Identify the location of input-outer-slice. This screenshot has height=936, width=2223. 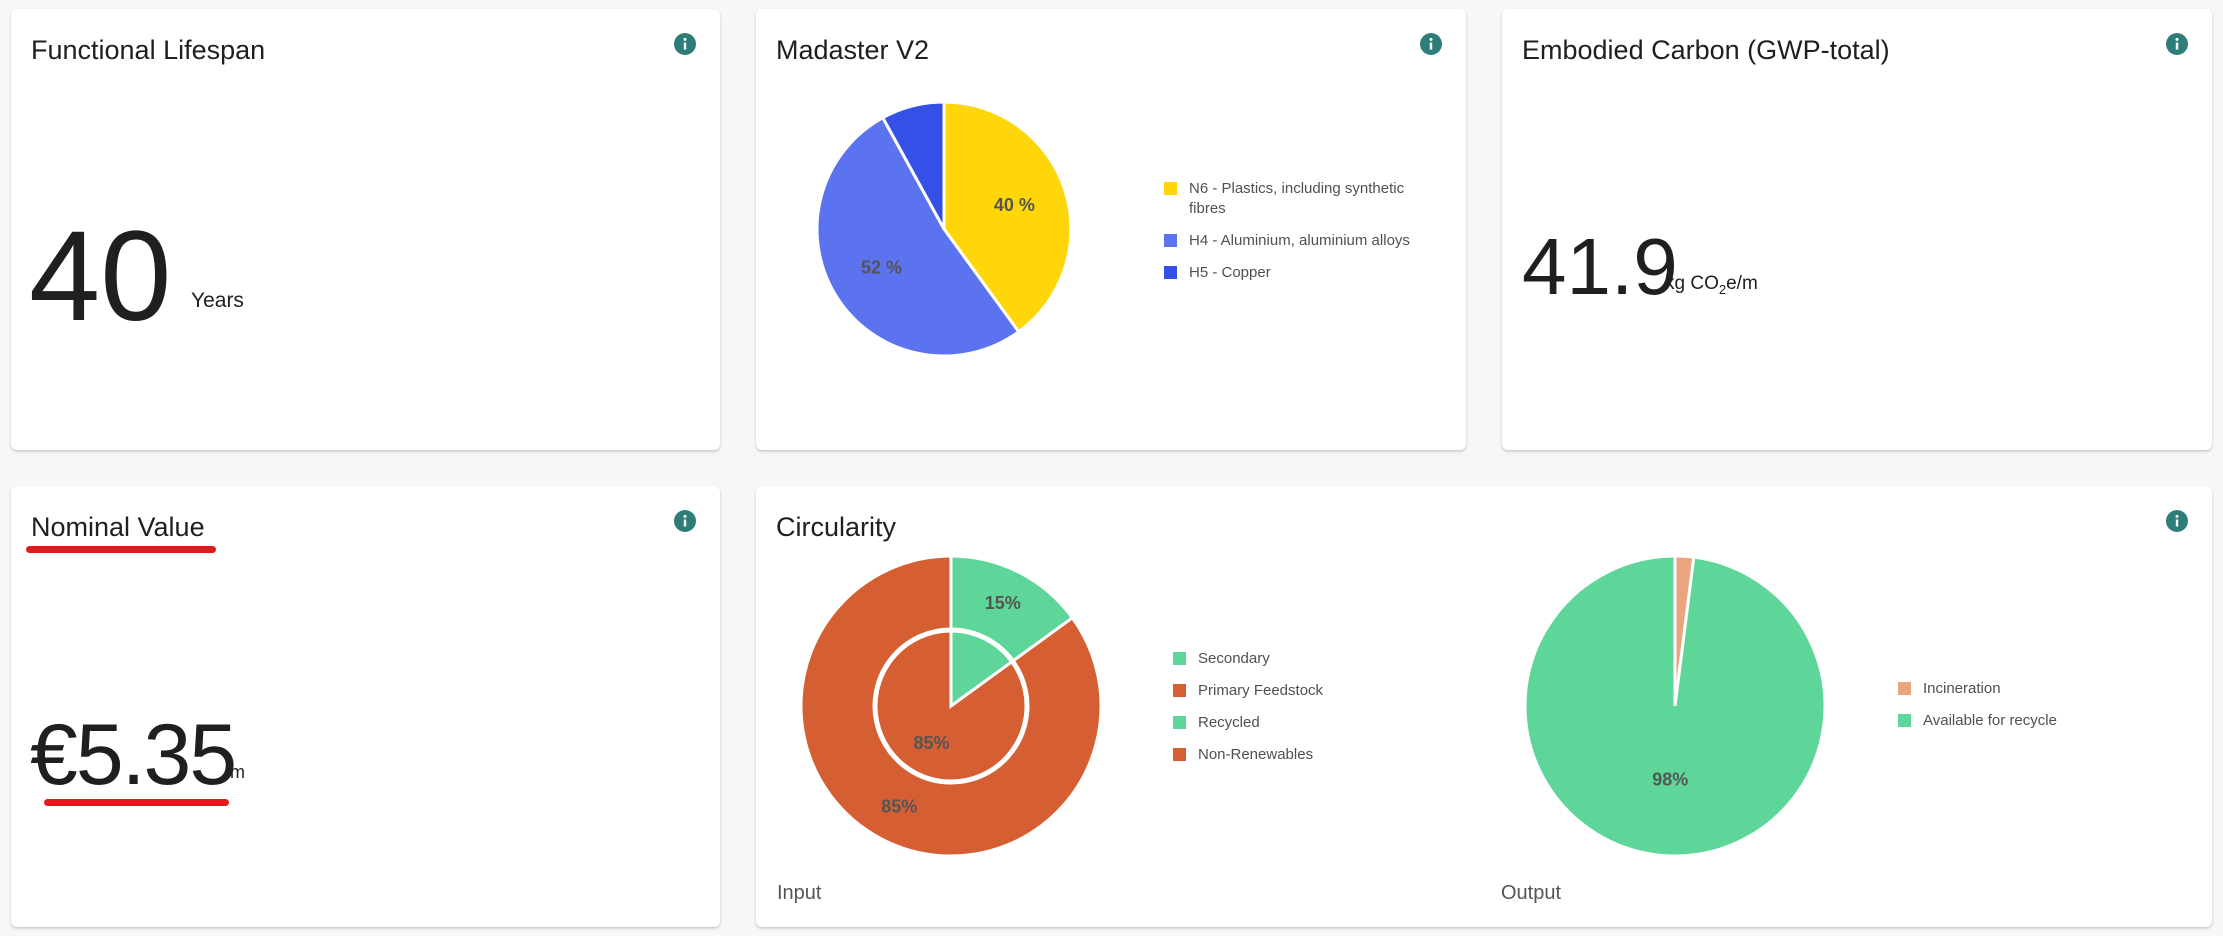
(951, 706).